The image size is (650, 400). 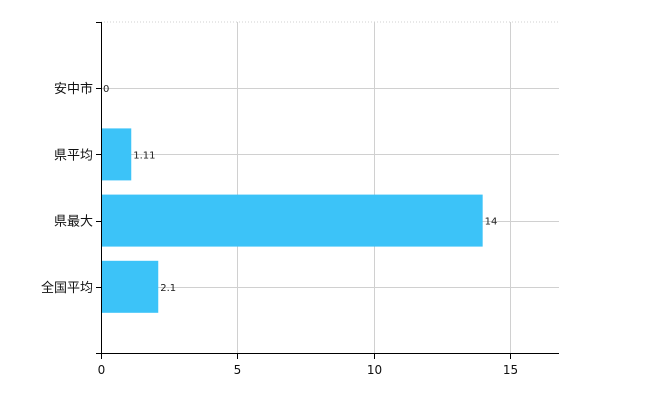 I want to click on x-tick-label: 15, so click(x=510, y=370).